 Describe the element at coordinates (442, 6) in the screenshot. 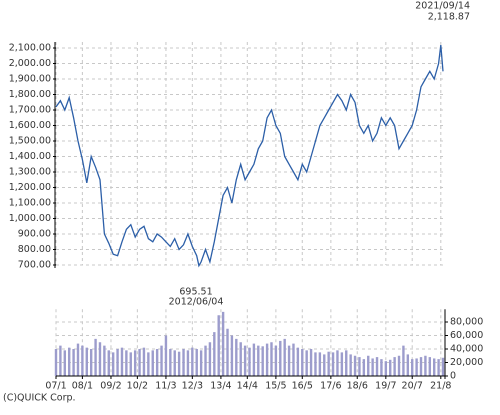

I see `annotation: 2021/09/14` at that location.